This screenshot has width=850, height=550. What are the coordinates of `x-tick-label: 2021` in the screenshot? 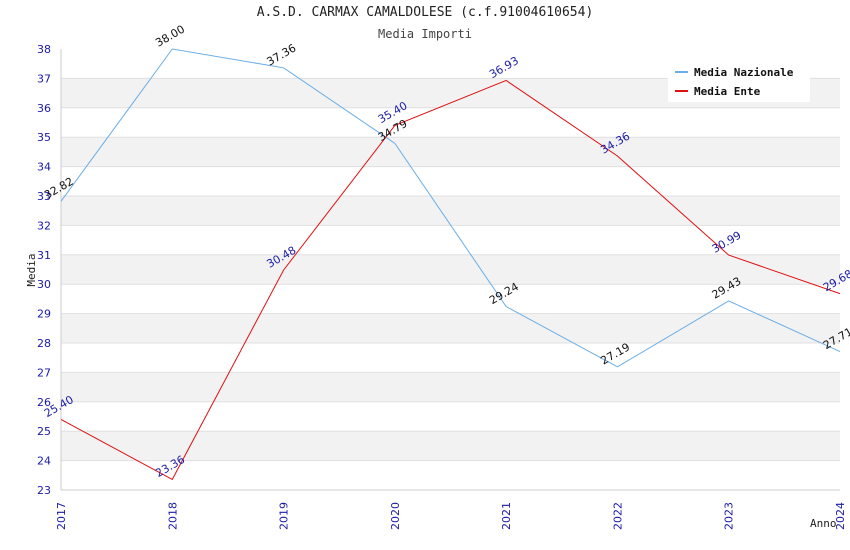 It's located at (506, 516).